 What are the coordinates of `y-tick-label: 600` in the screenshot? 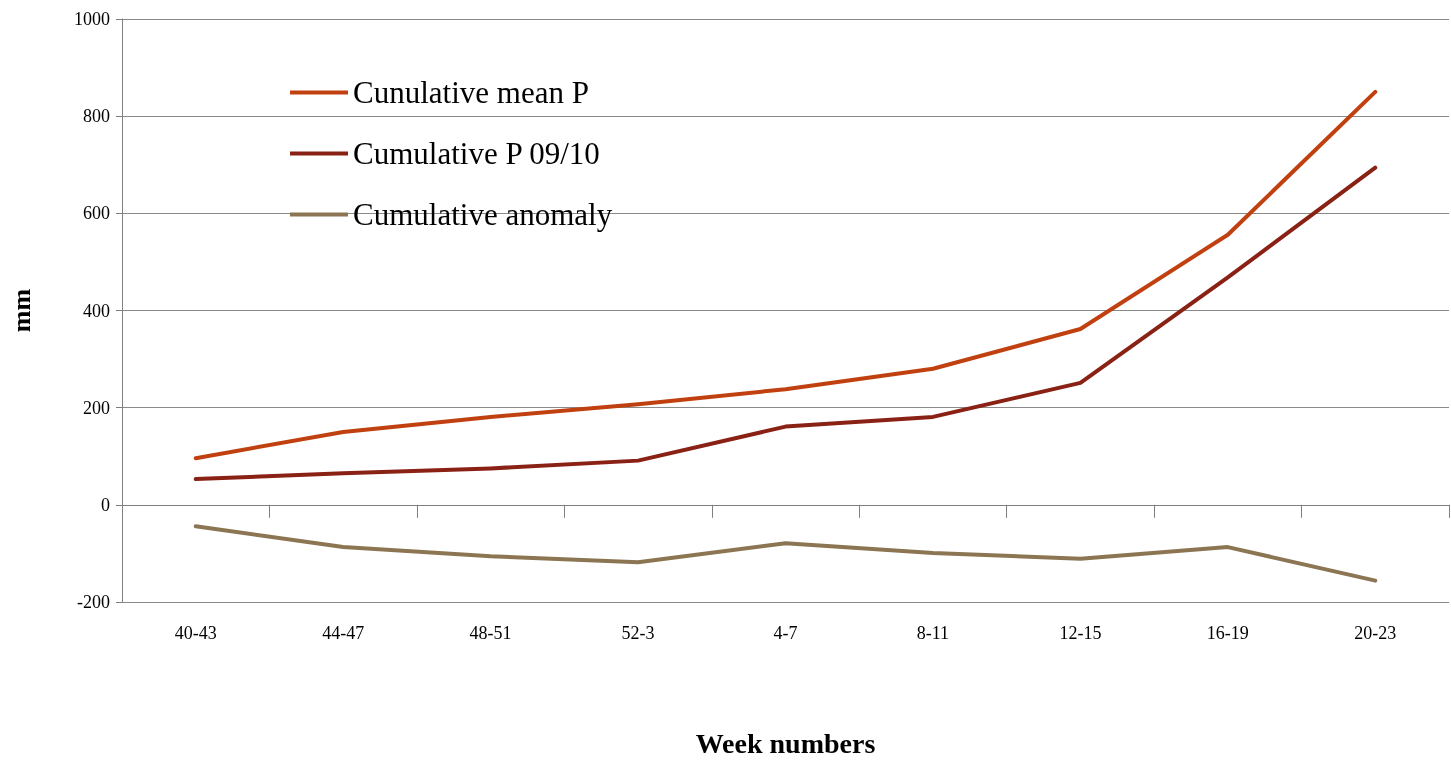 It's located at (96, 213).